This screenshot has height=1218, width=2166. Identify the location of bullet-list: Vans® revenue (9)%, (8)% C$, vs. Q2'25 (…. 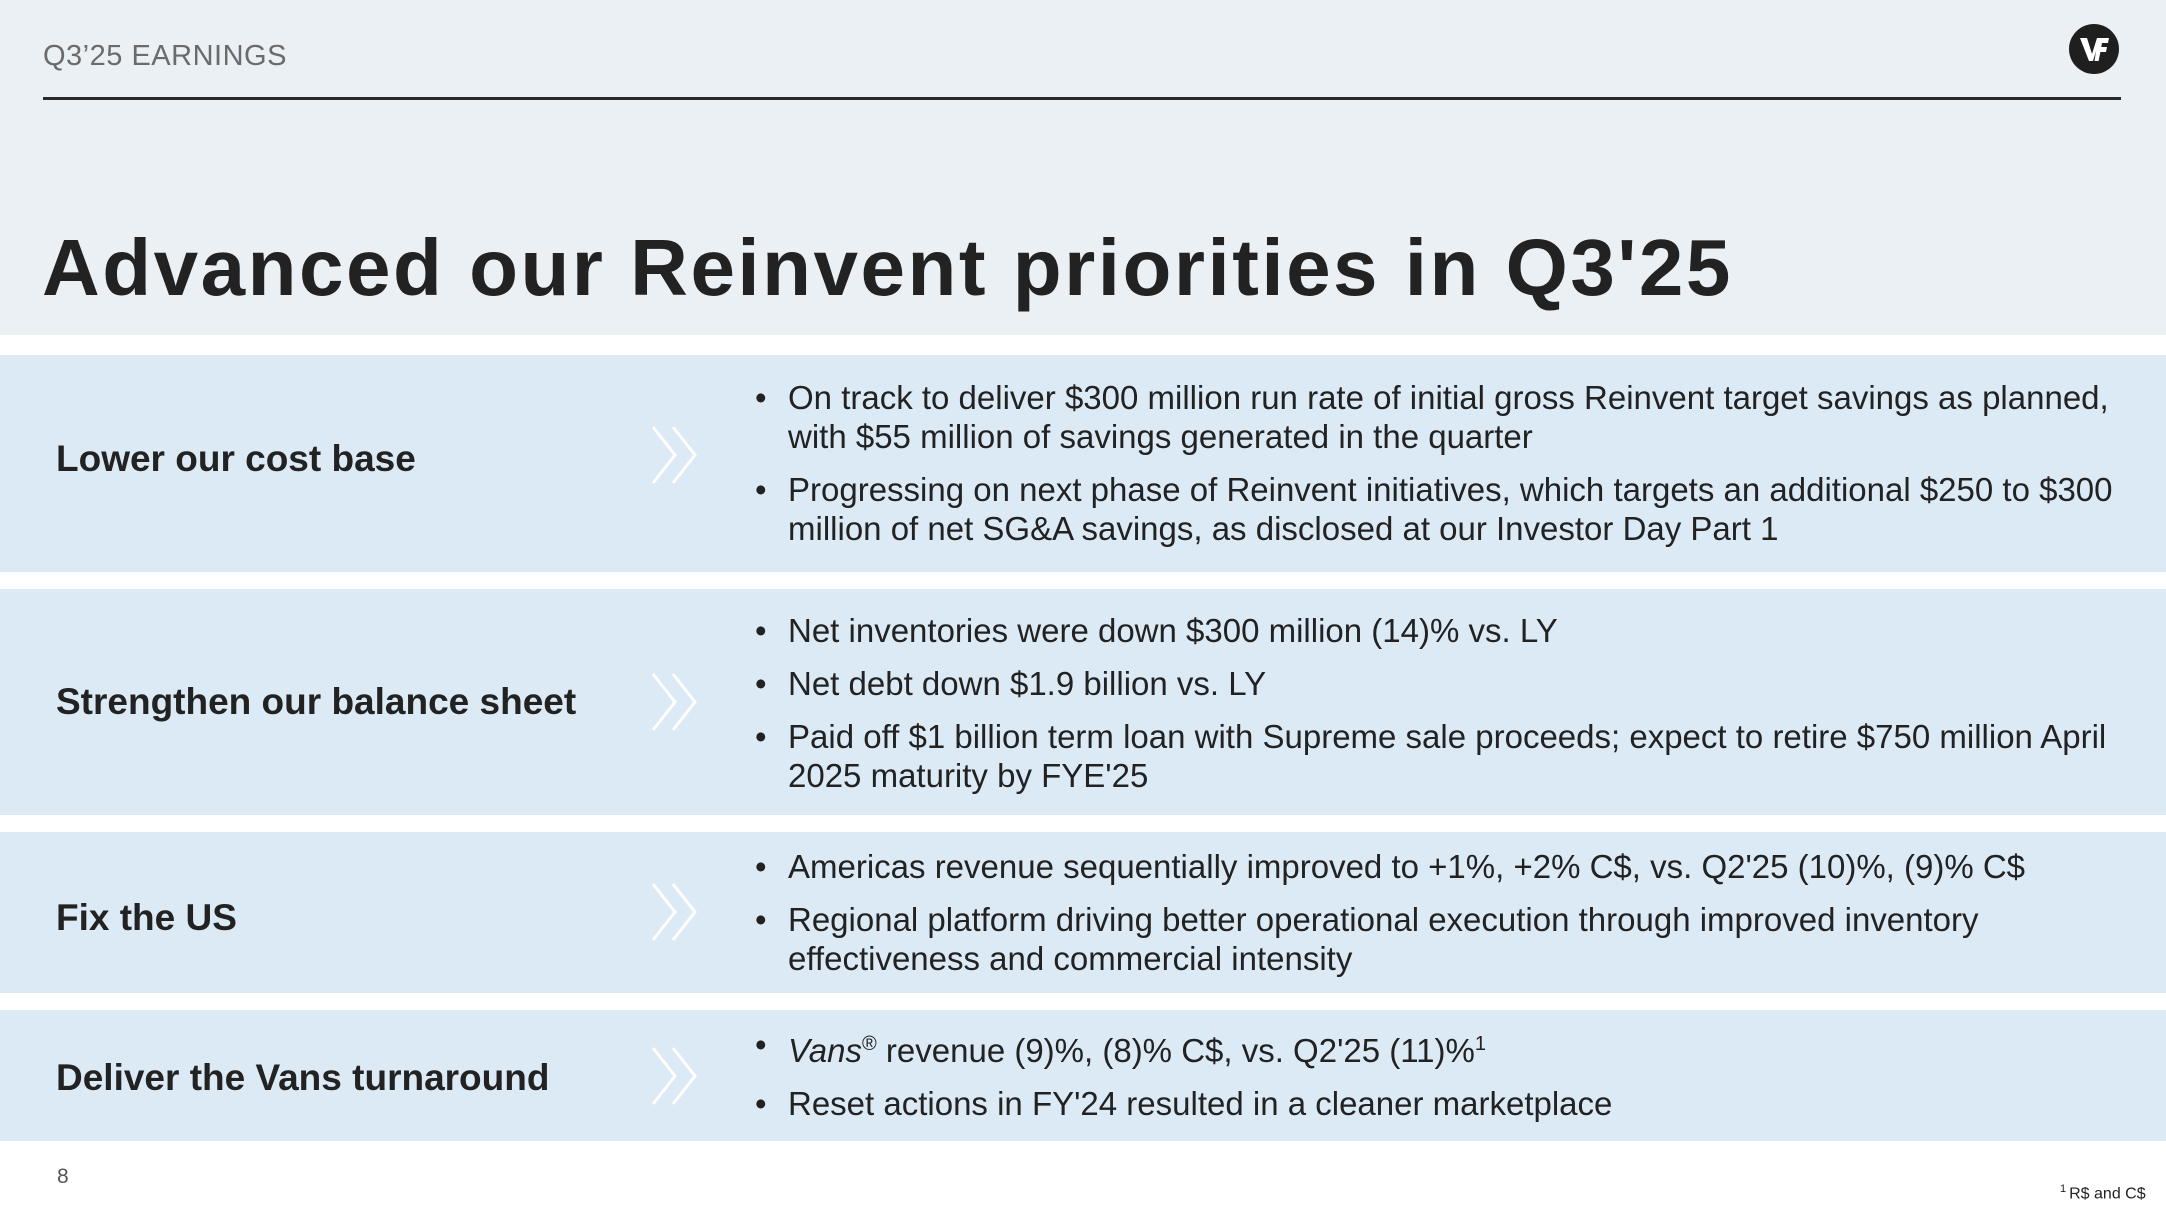
(1441, 1081).